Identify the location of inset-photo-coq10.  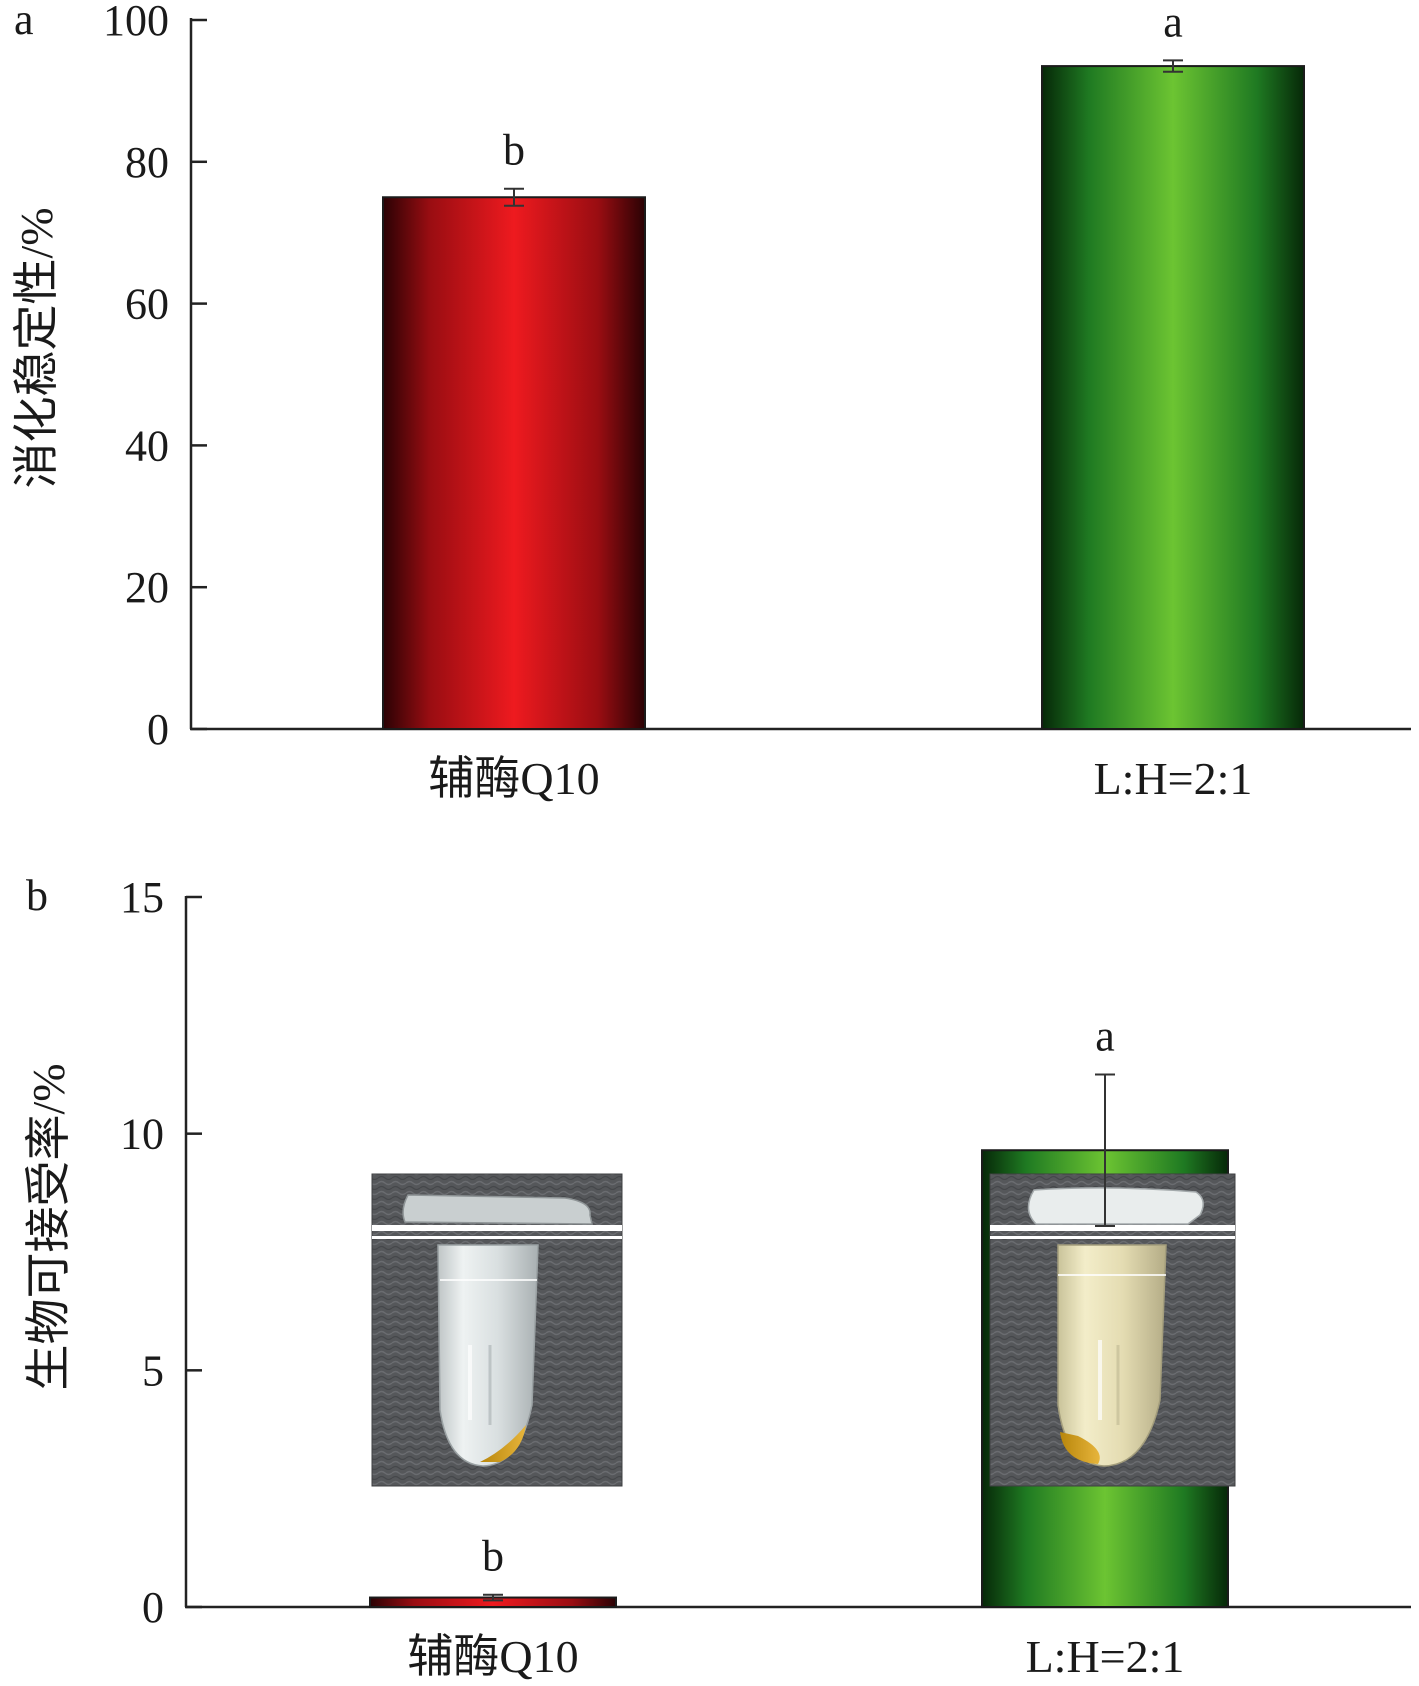
(497, 1330).